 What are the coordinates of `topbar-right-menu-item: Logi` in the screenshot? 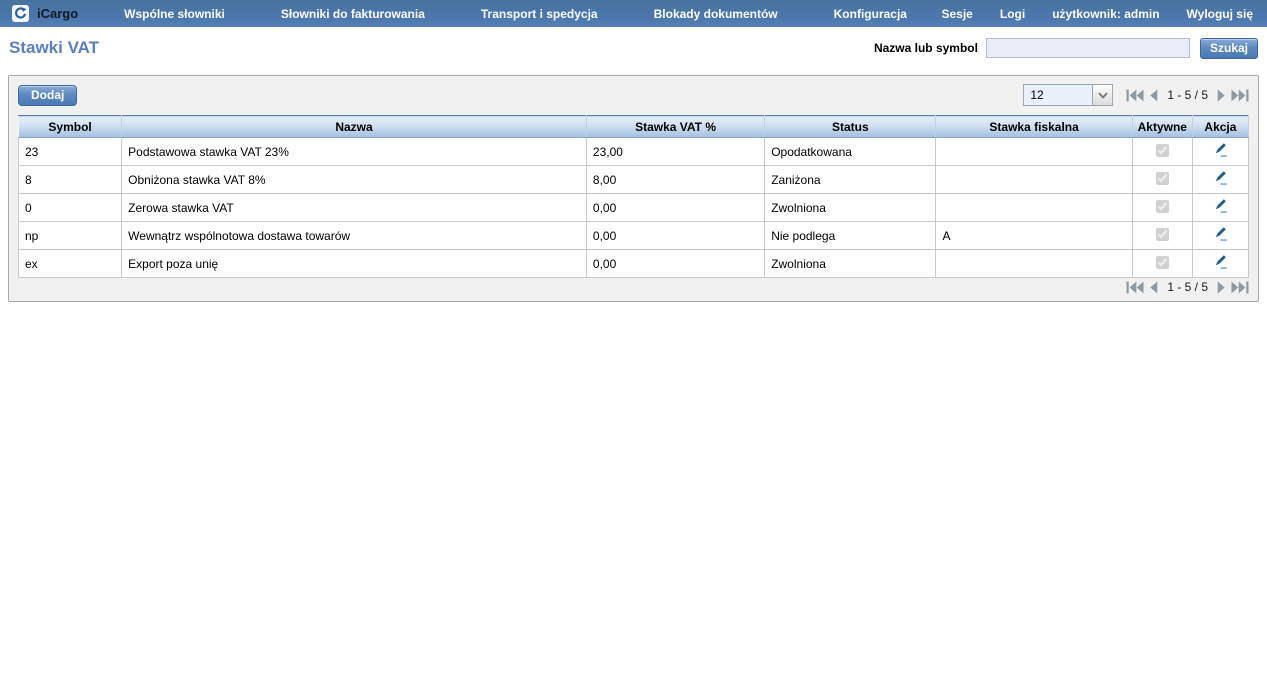 It's located at (1012, 13).